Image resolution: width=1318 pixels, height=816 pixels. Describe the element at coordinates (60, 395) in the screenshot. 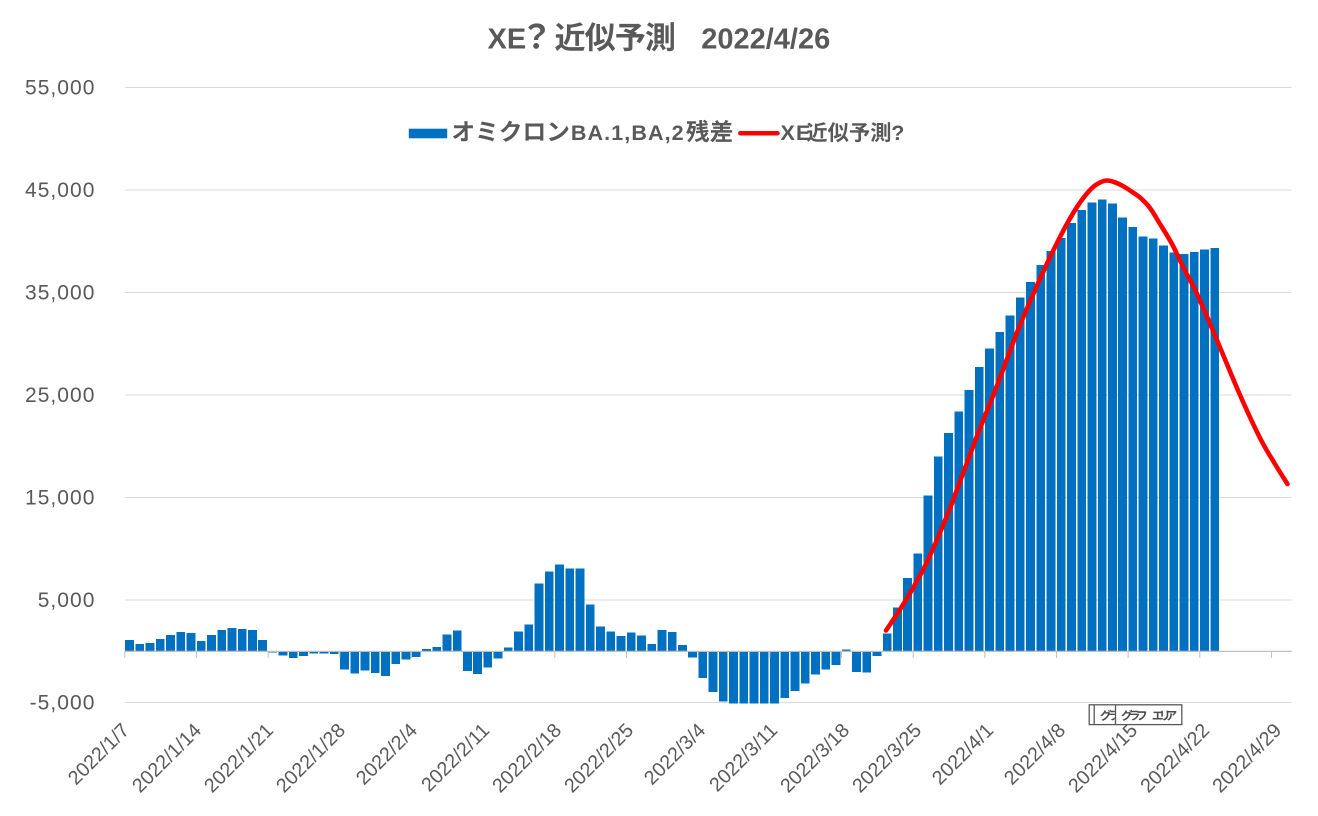

I see `svg-text: 25,000` at that location.